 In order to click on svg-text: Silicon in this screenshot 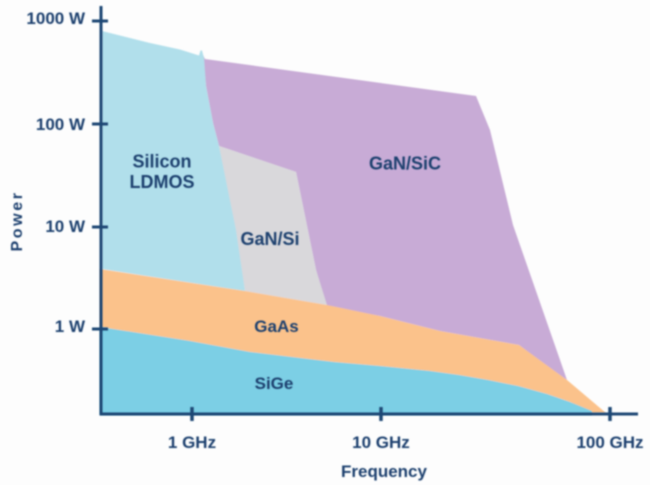, I will do `click(161, 162)`.